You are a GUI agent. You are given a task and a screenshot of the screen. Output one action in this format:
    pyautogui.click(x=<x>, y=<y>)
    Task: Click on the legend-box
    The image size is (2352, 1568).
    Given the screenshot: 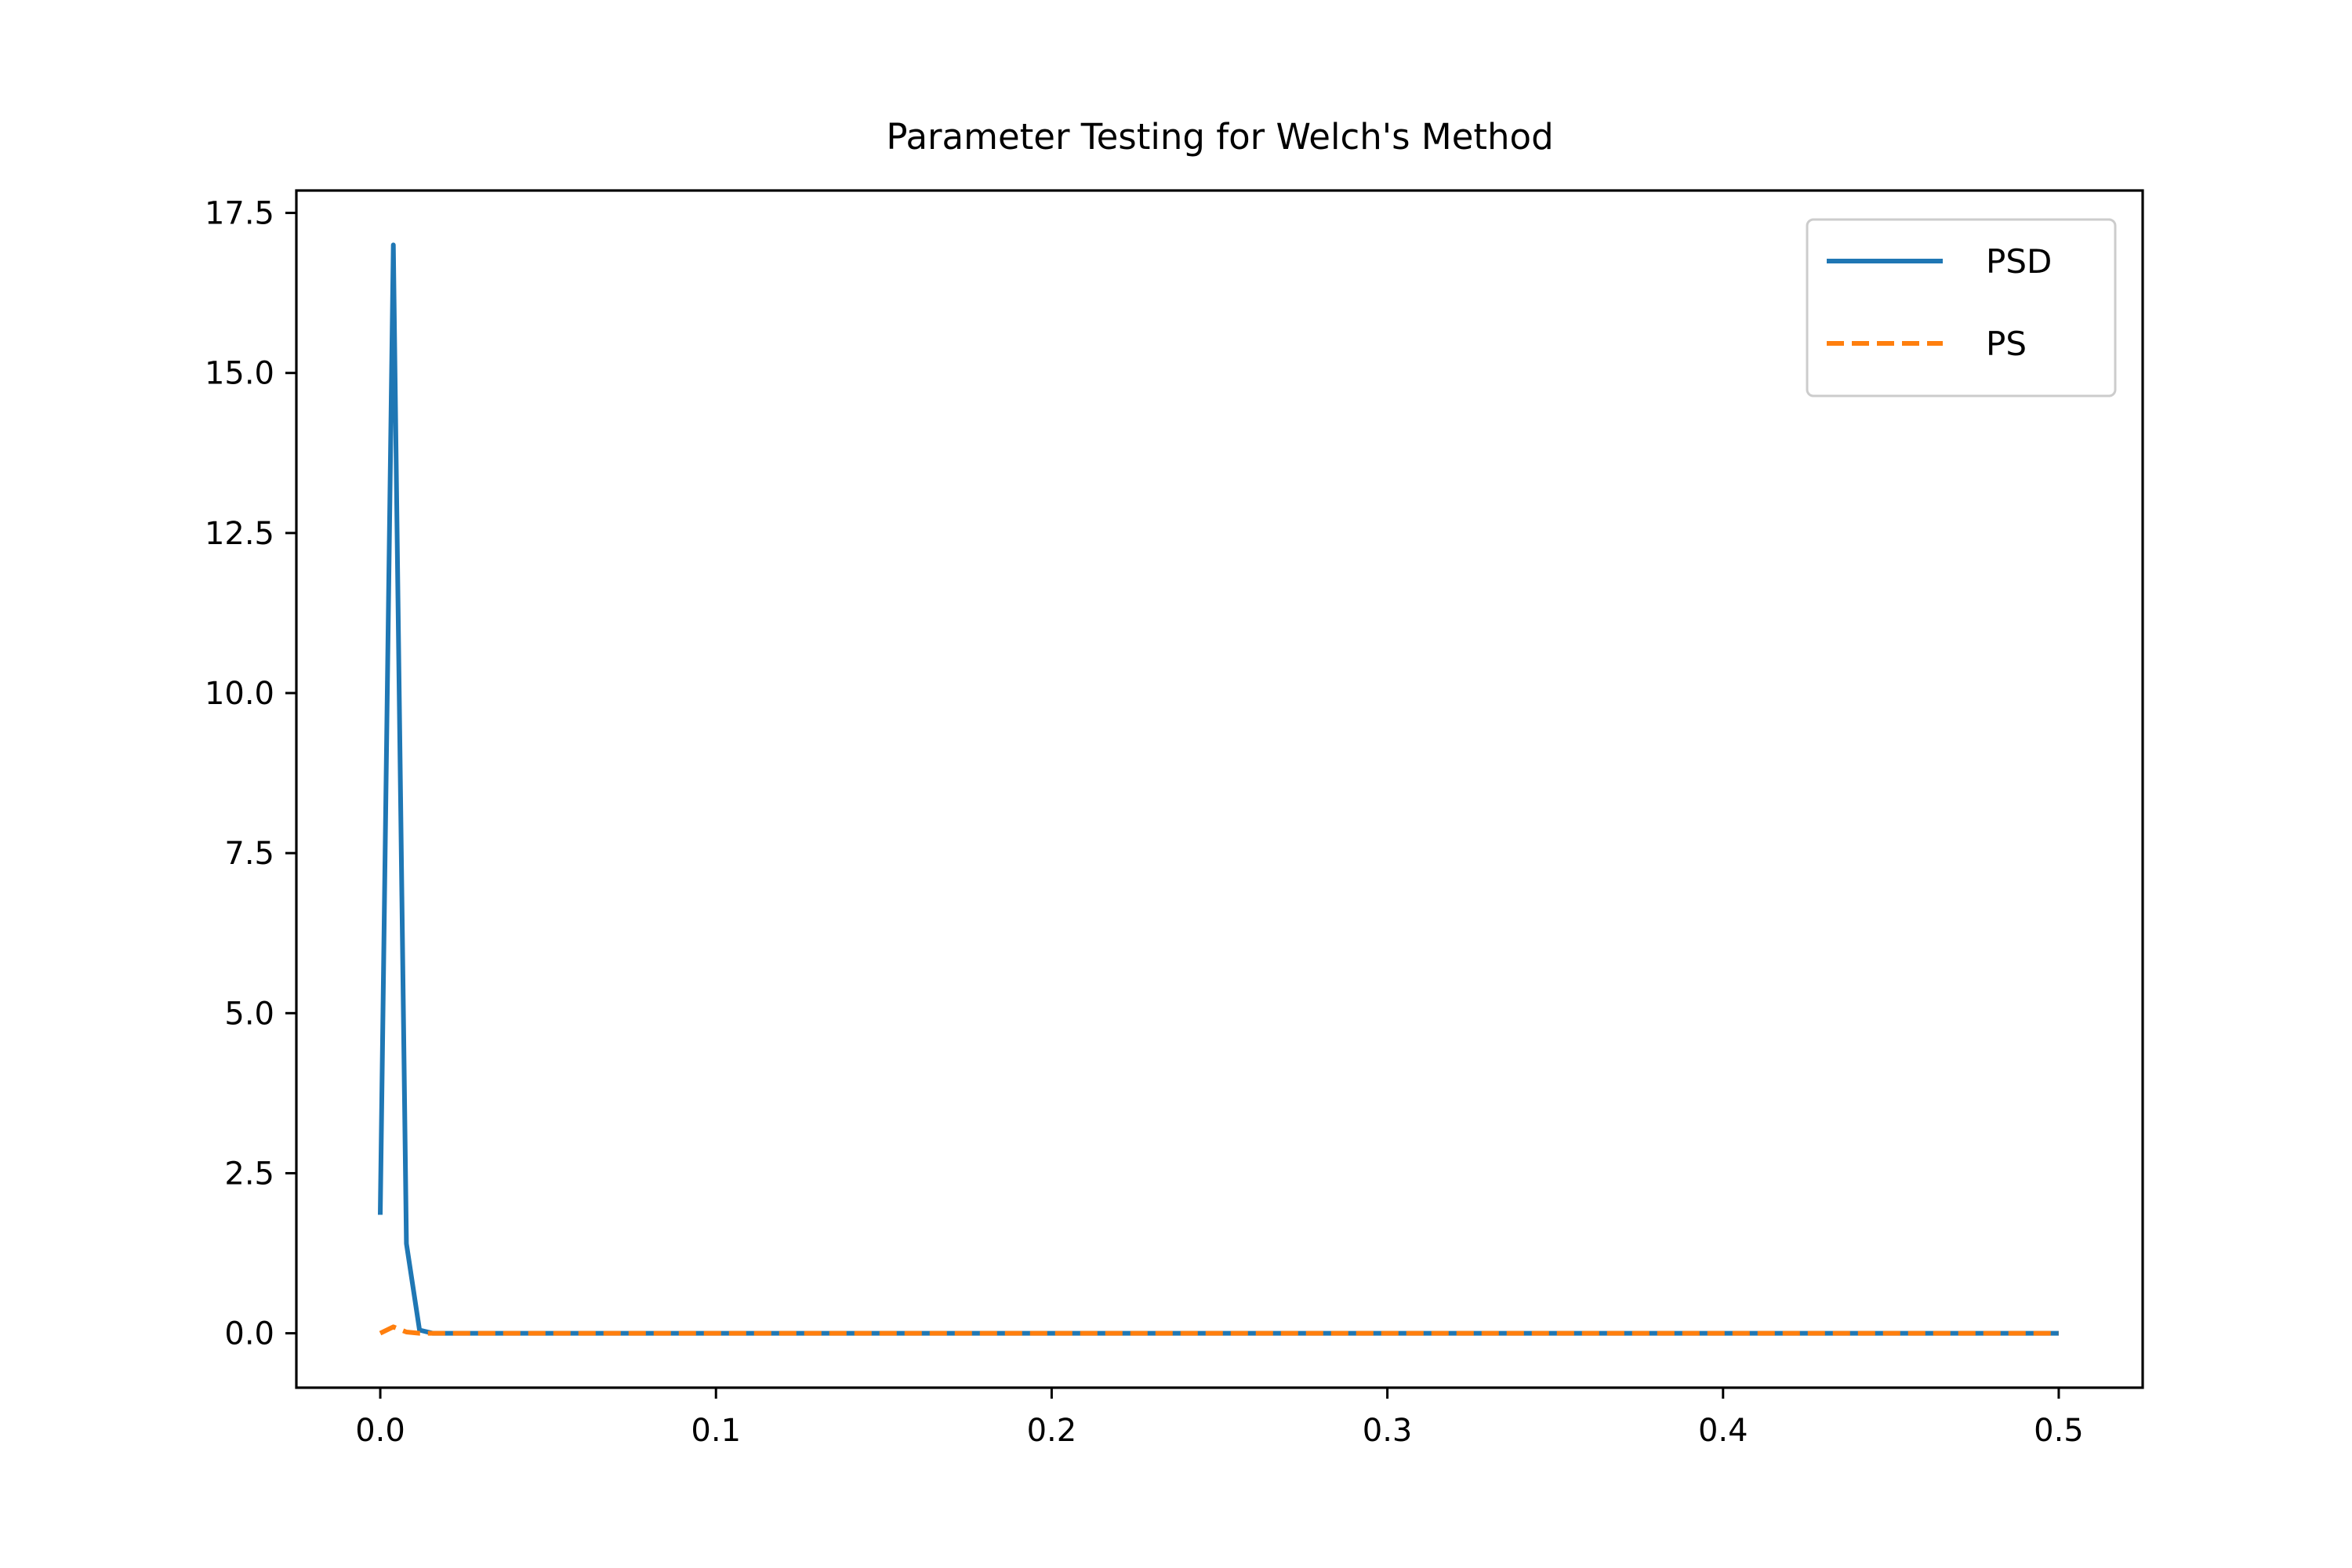 What is the action you would take?
    pyautogui.click(x=1961, y=307)
    